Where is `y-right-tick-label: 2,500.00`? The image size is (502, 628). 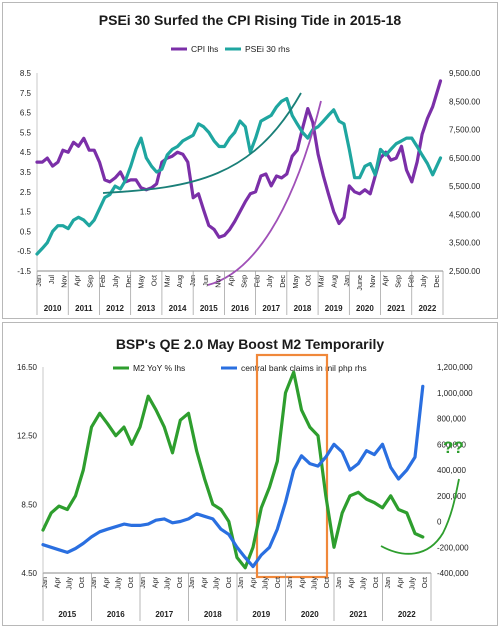 y-right-tick-label: 2,500.00 is located at coordinates (465, 271).